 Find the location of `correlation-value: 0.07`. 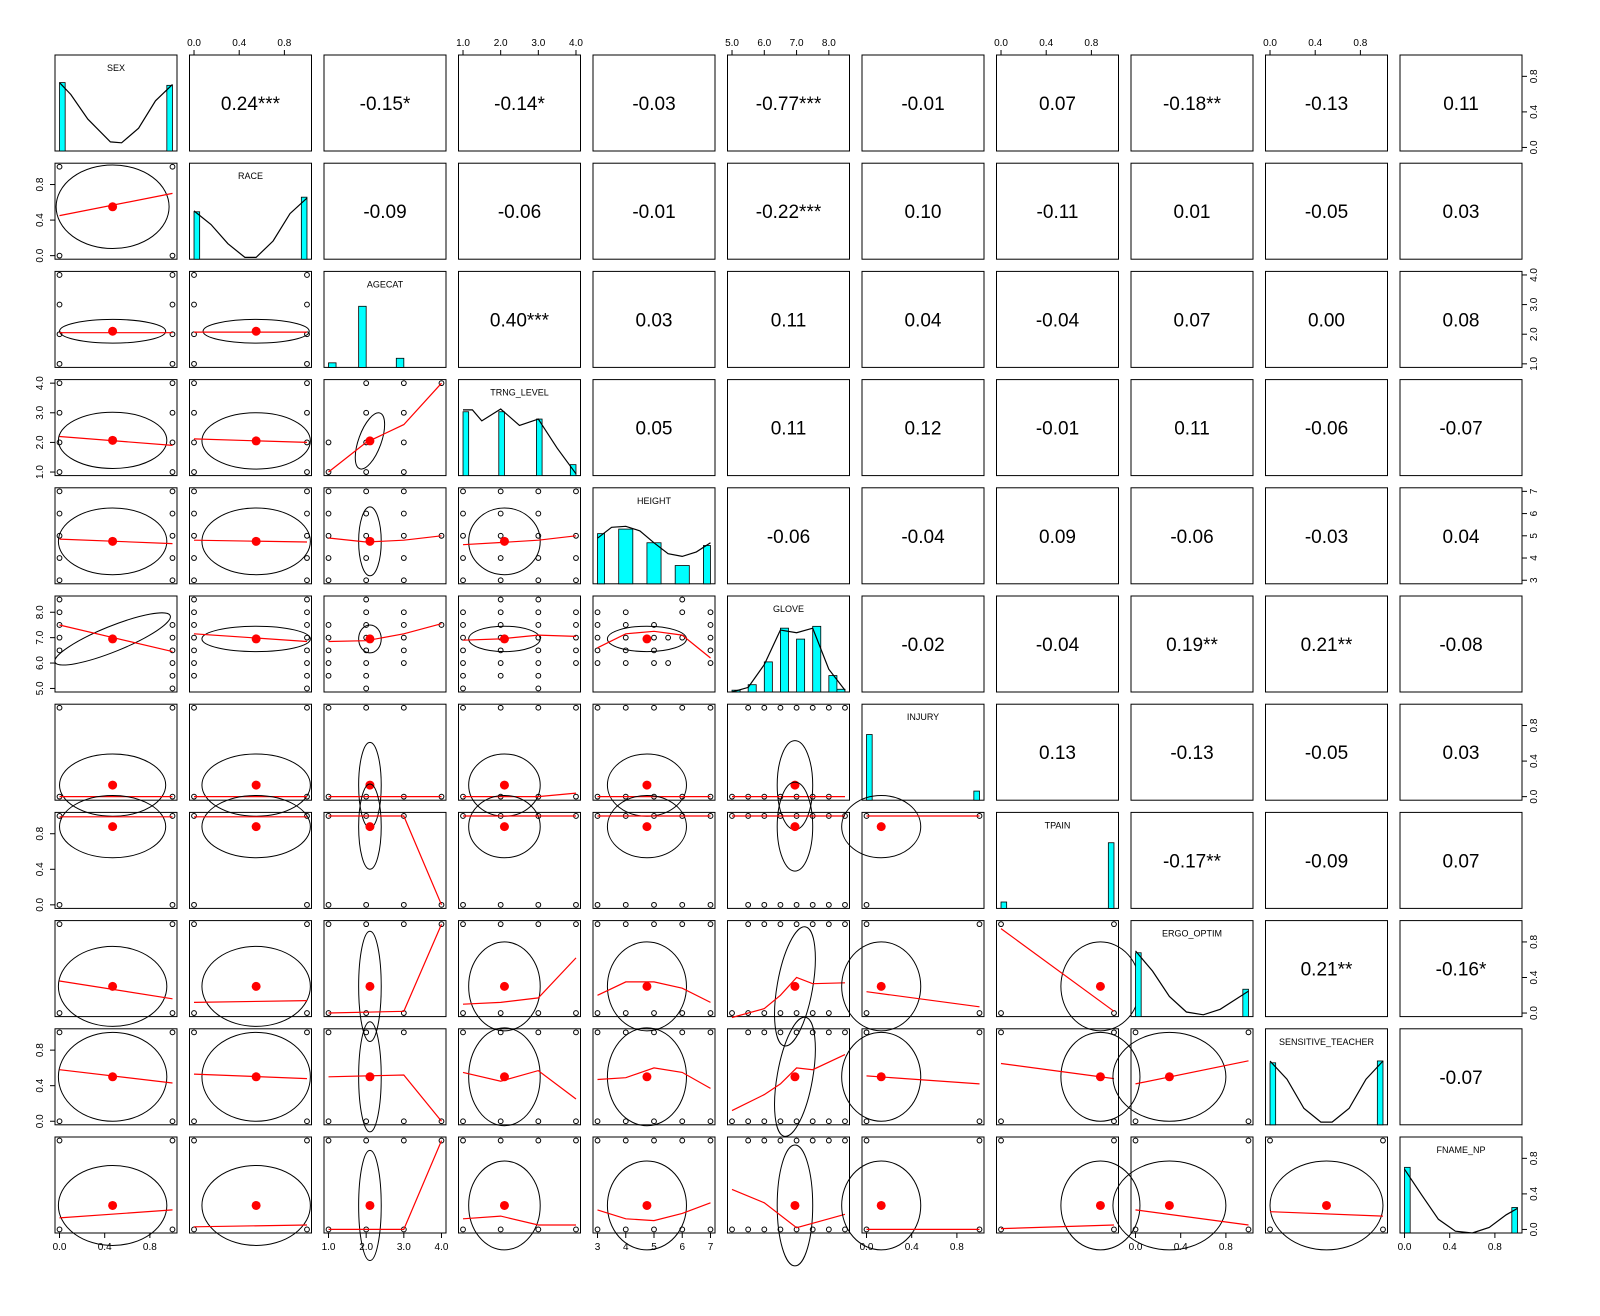

correlation-value: 0.07 is located at coordinates (1057, 104).